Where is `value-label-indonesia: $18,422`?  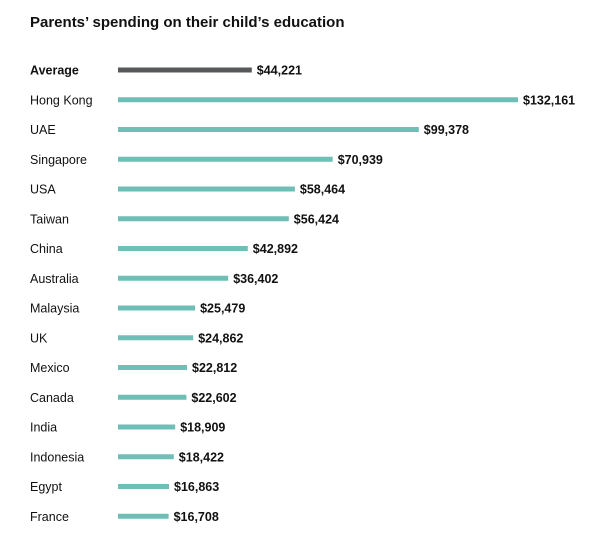 value-label-indonesia: $18,422 is located at coordinates (201, 457).